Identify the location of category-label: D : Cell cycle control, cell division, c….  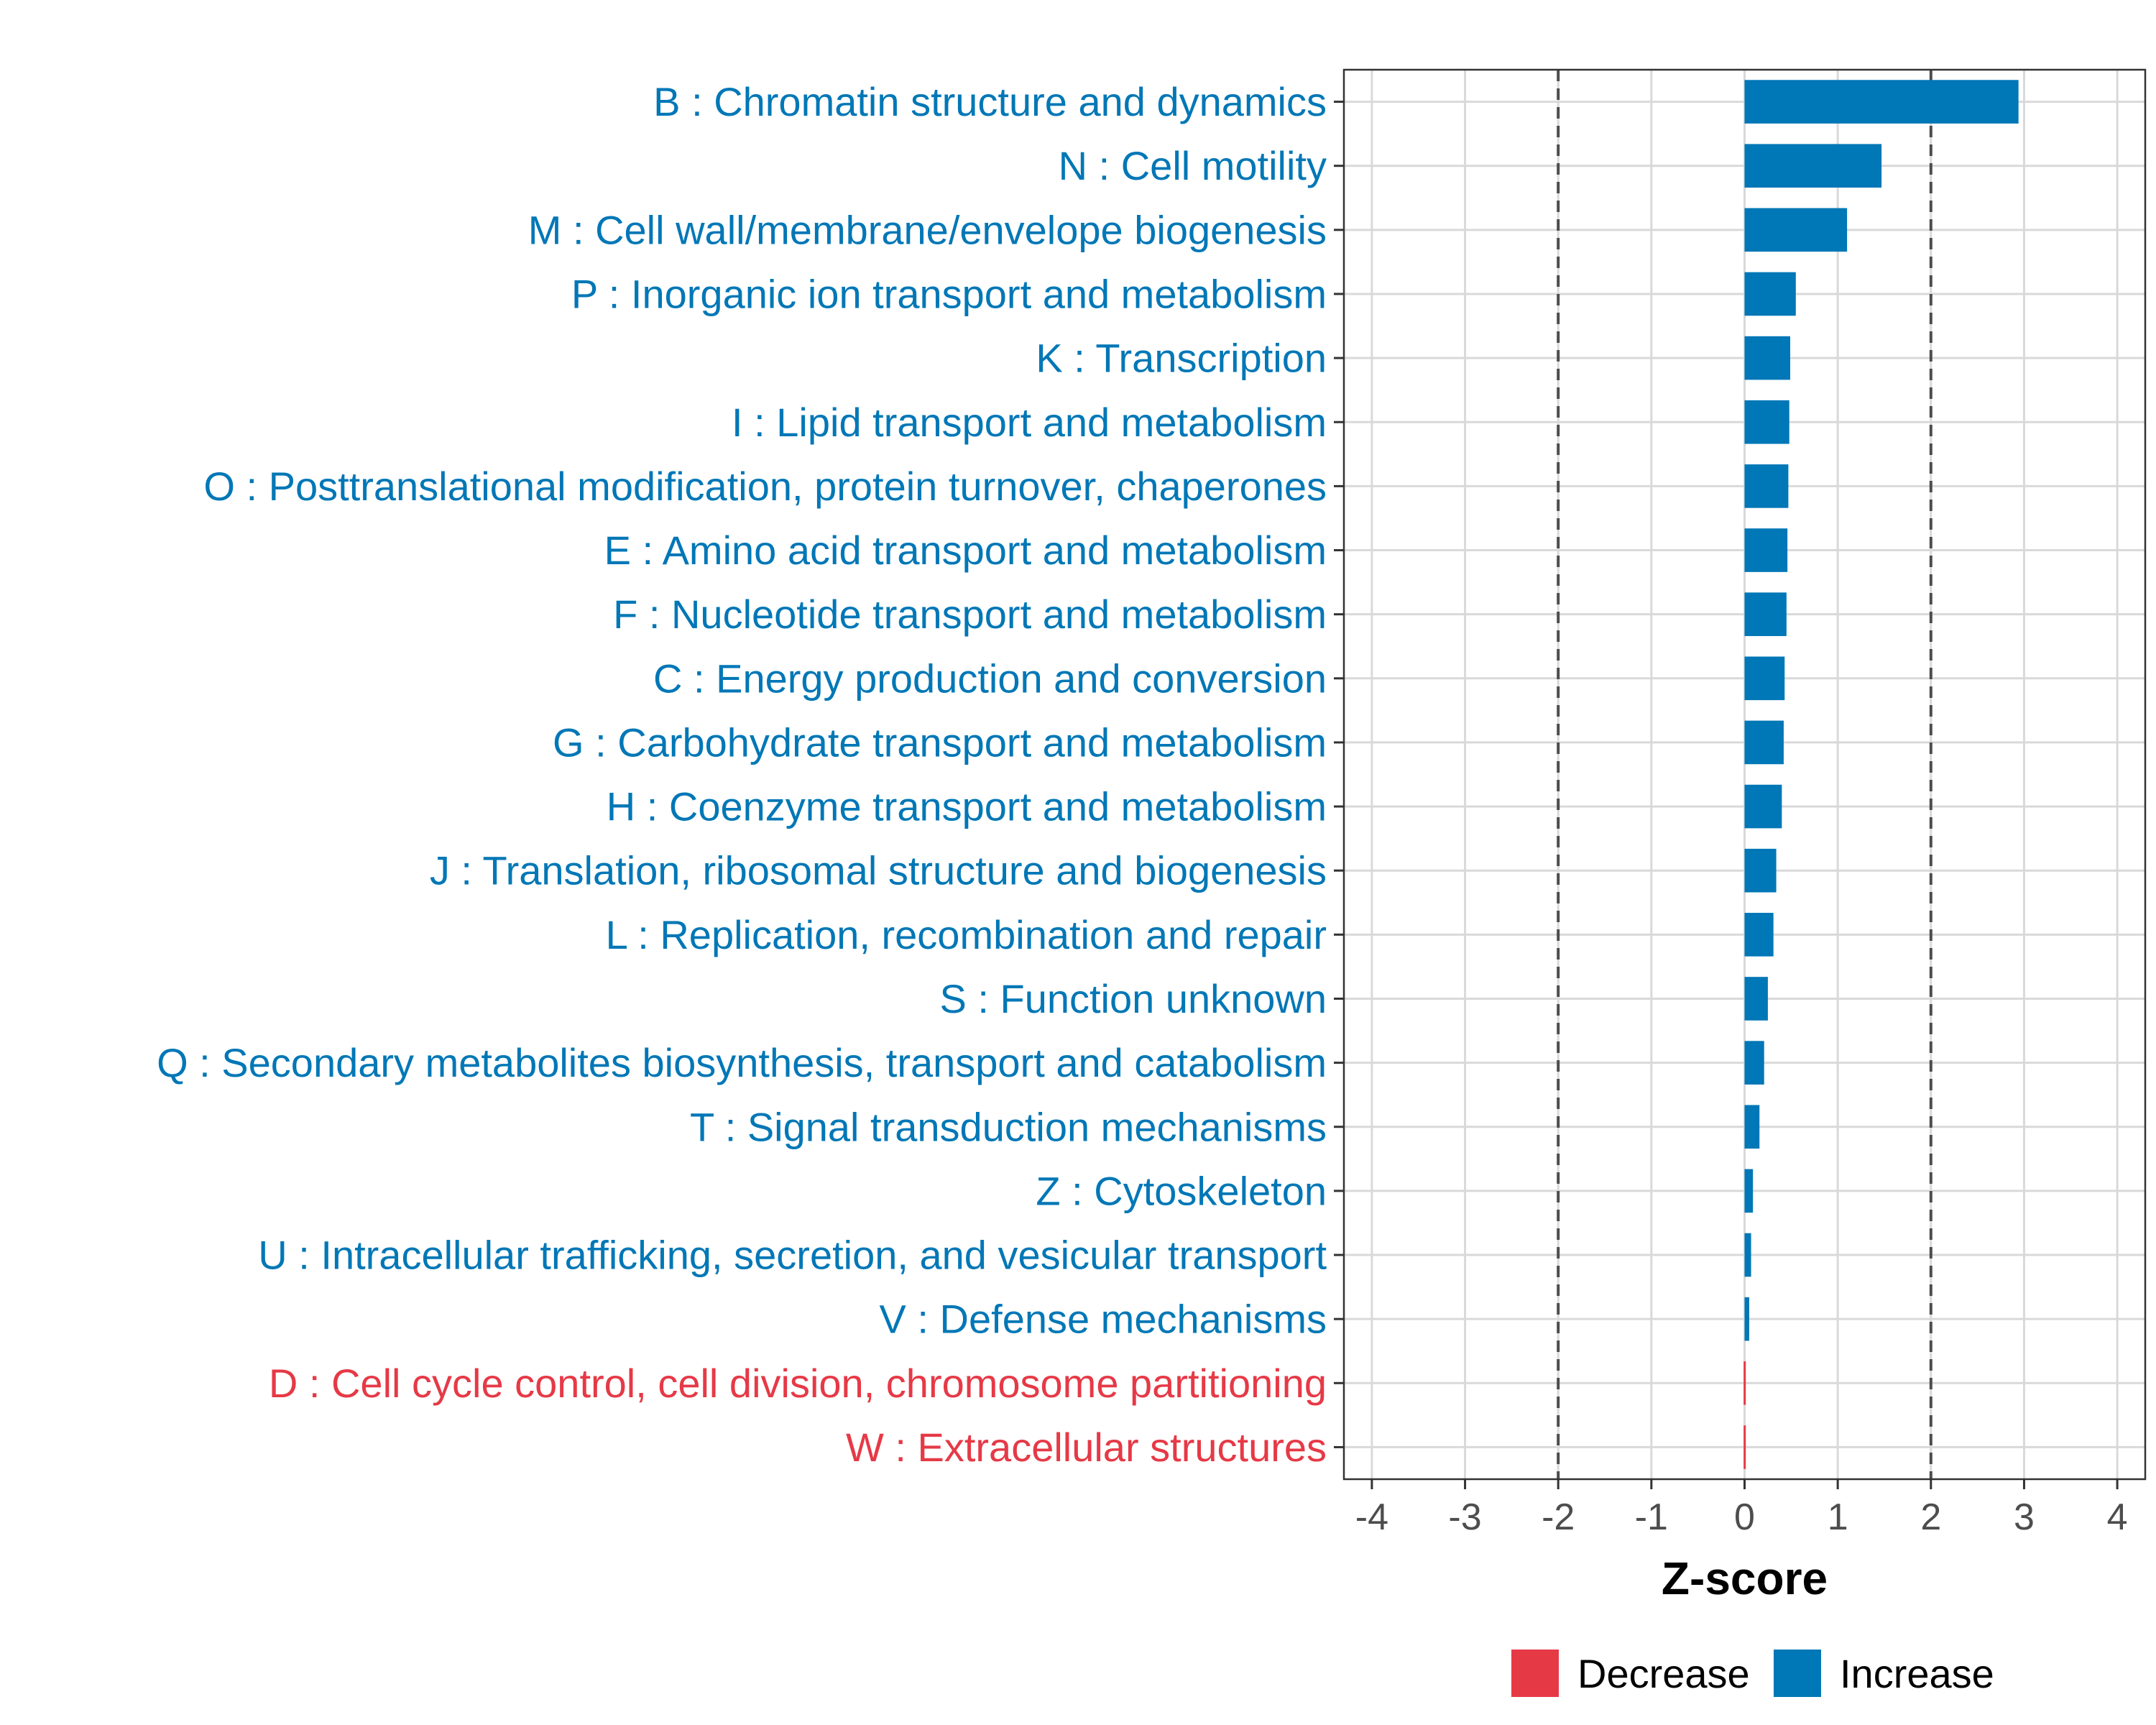
(798, 1383).